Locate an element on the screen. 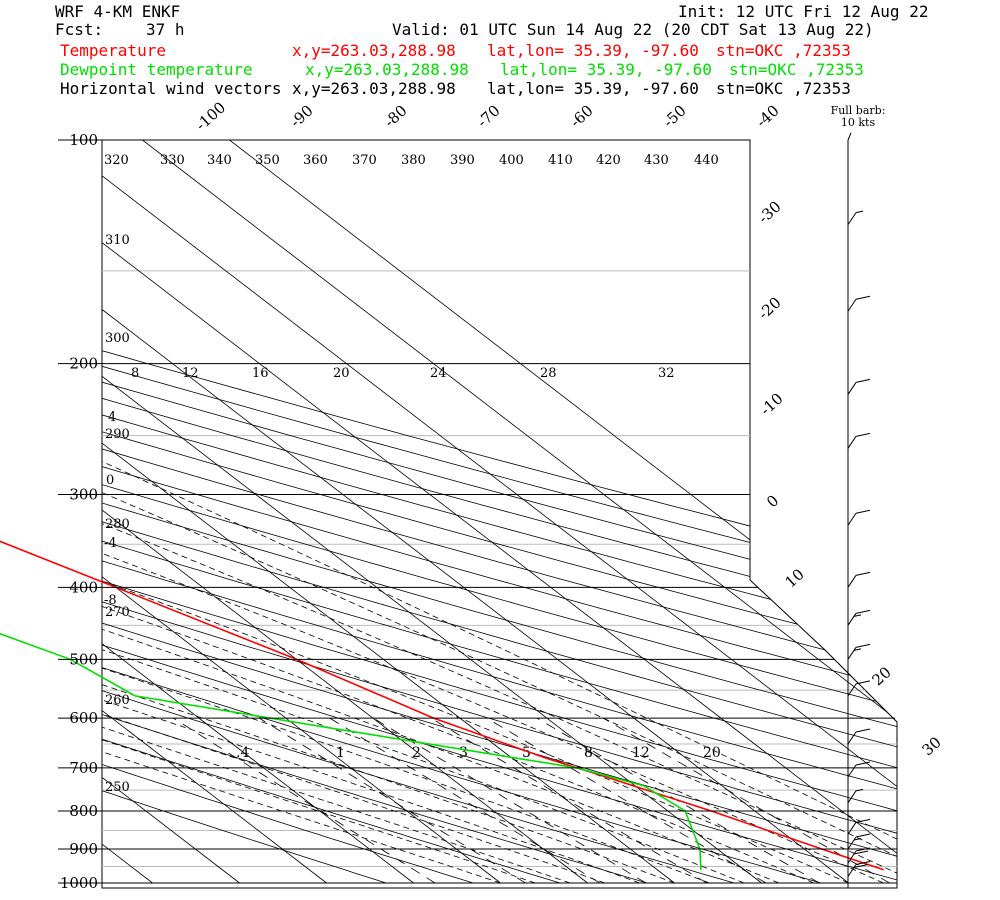 Image resolution: width=1000 pixels, height=900 pixels. isotherm-label: 0 is located at coordinates (772, 501).